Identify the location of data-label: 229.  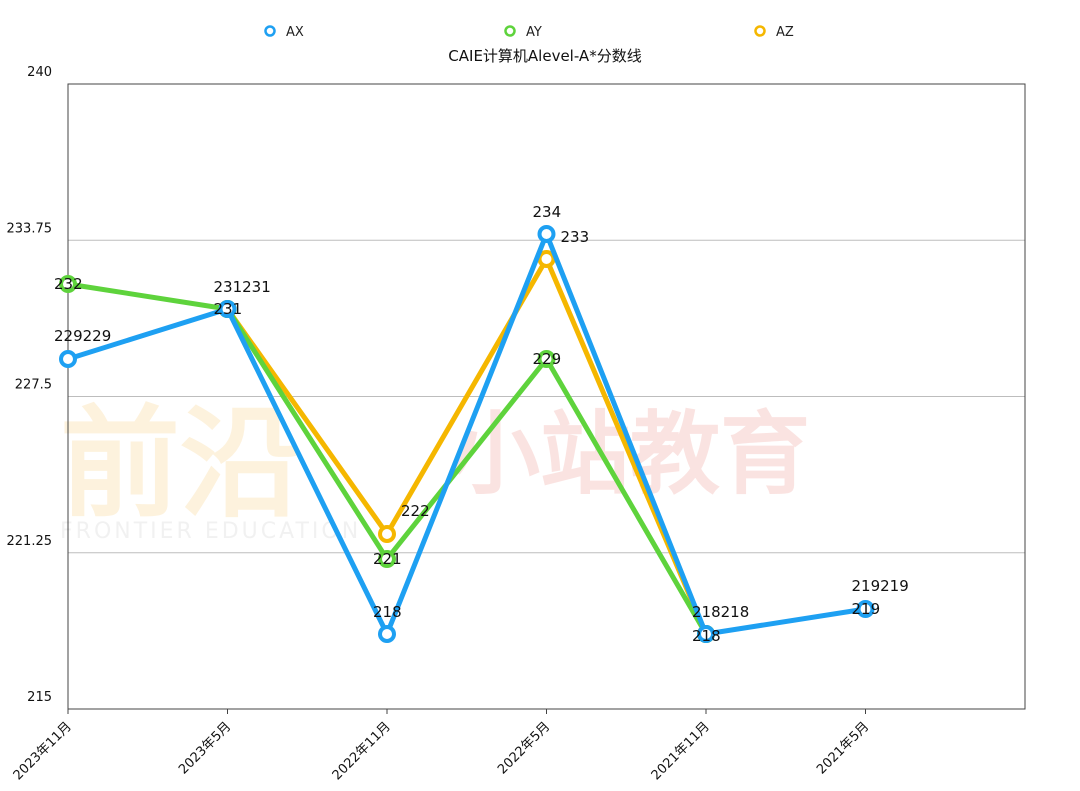
(547, 359).